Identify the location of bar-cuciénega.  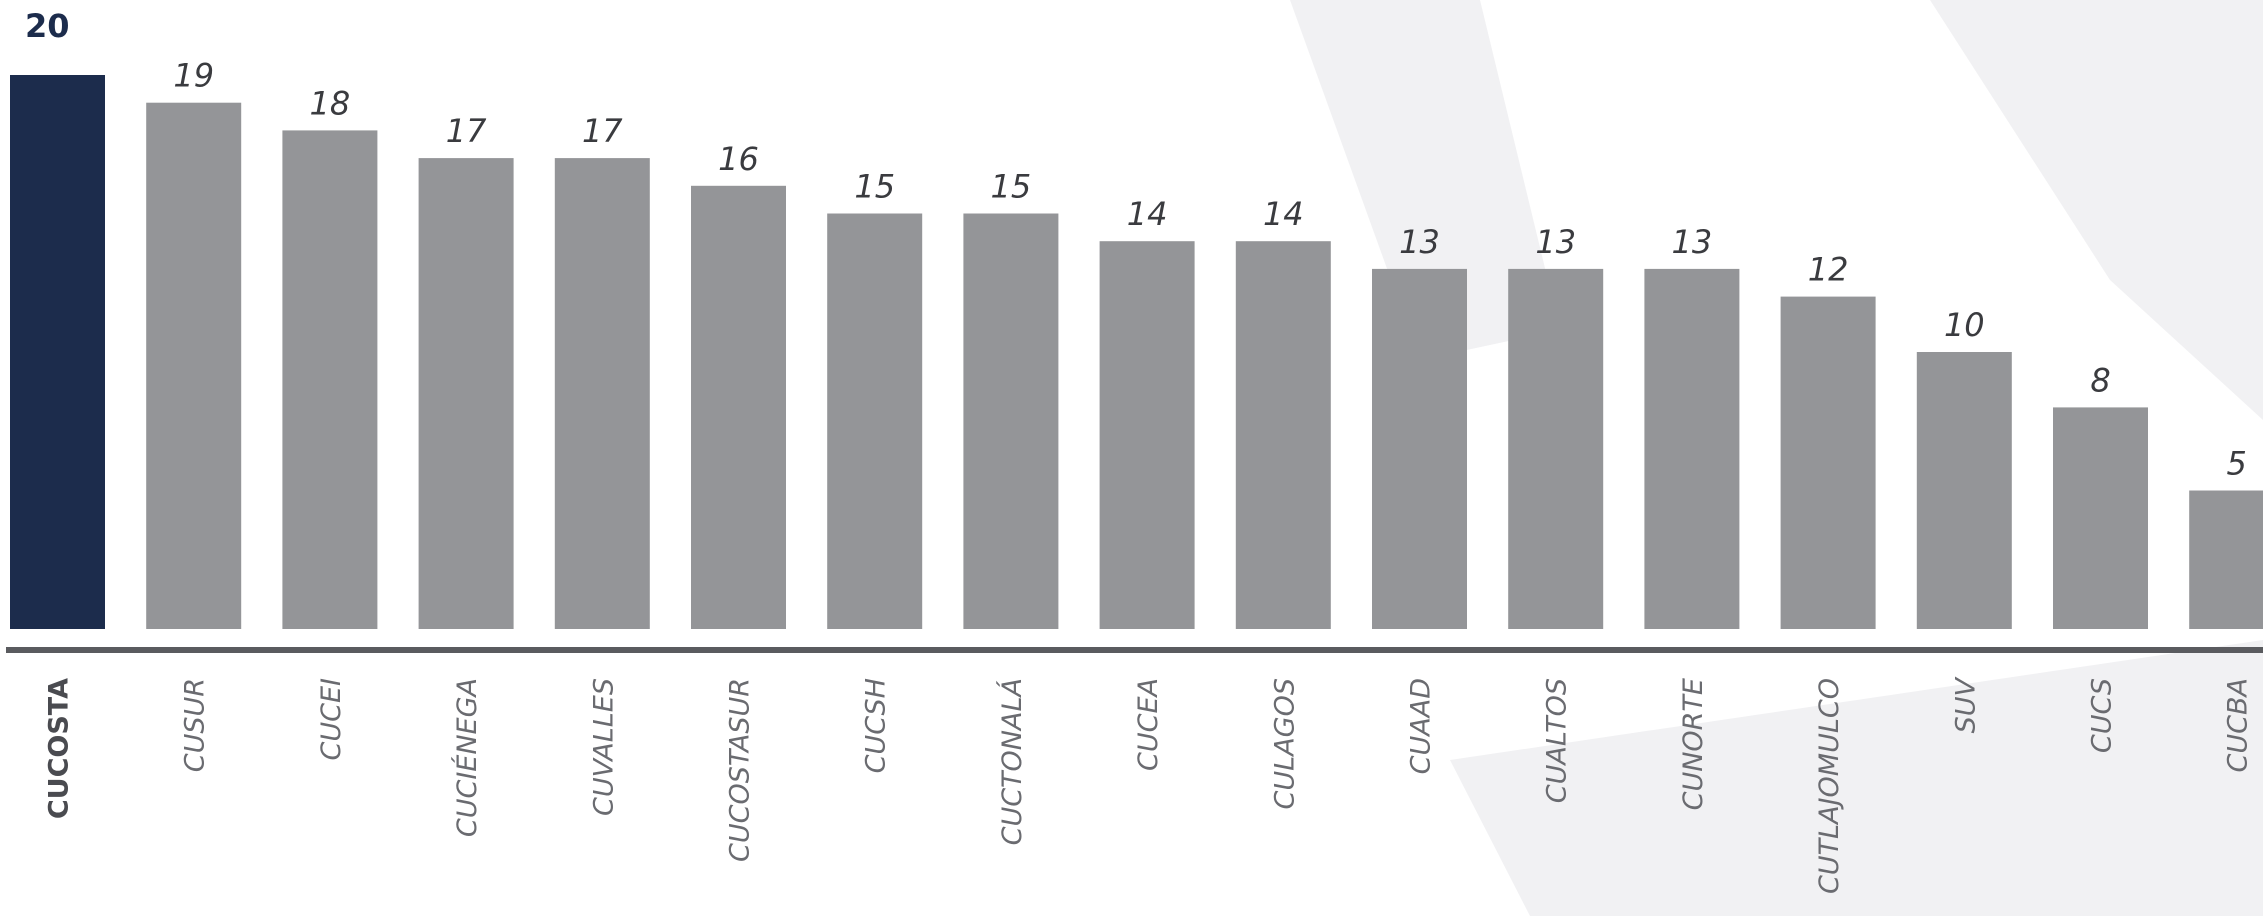
(466, 393).